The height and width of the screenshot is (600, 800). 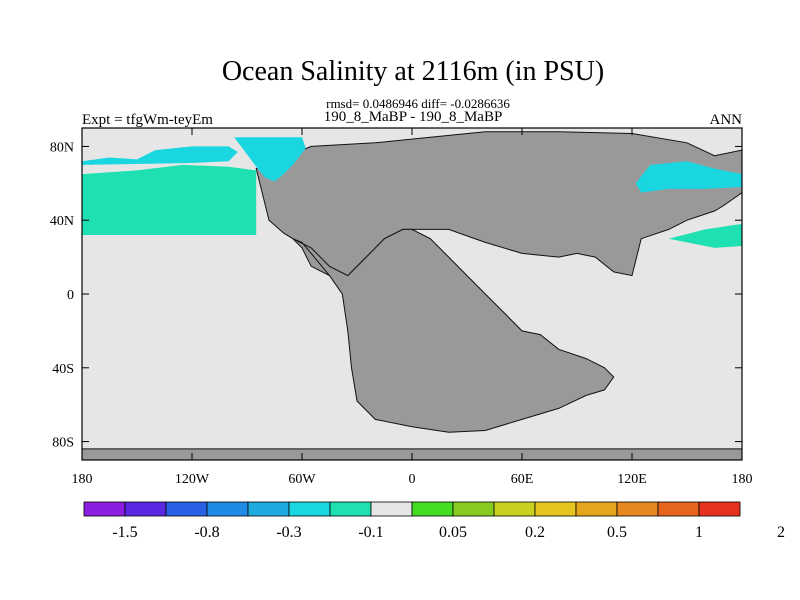 I want to click on period-label: 190_8_MaBP - 190_8_MaBP, so click(x=413, y=117).